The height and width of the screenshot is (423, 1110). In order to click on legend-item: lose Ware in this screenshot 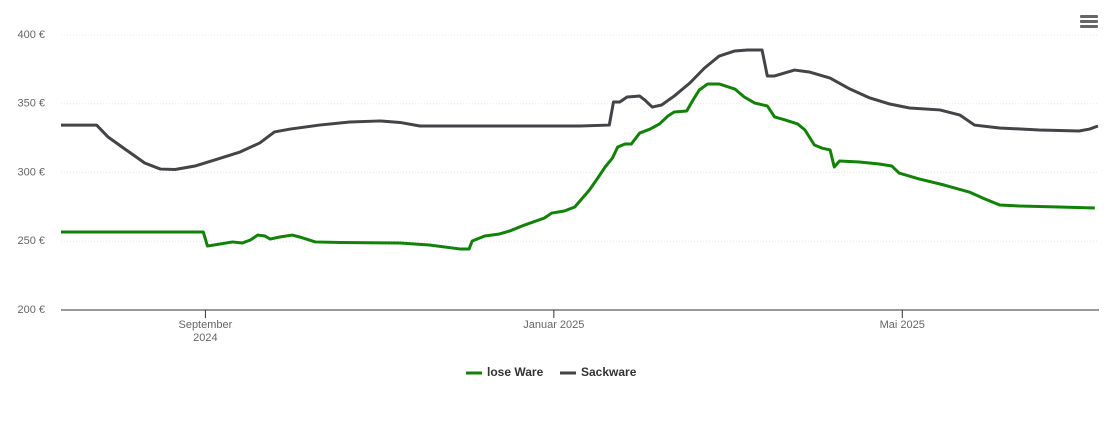, I will do `click(505, 372)`.